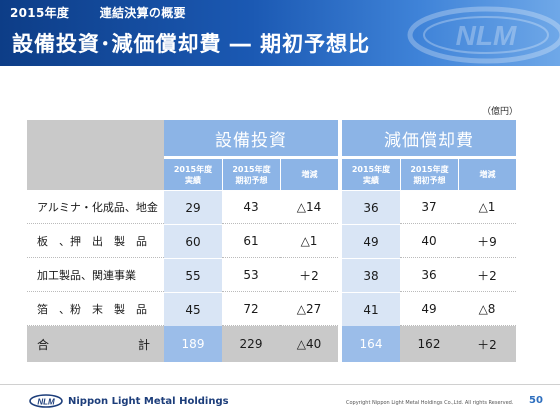 This screenshot has width=560, height=420. I want to click on total-dep-change: ＋2, so click(487, 344).